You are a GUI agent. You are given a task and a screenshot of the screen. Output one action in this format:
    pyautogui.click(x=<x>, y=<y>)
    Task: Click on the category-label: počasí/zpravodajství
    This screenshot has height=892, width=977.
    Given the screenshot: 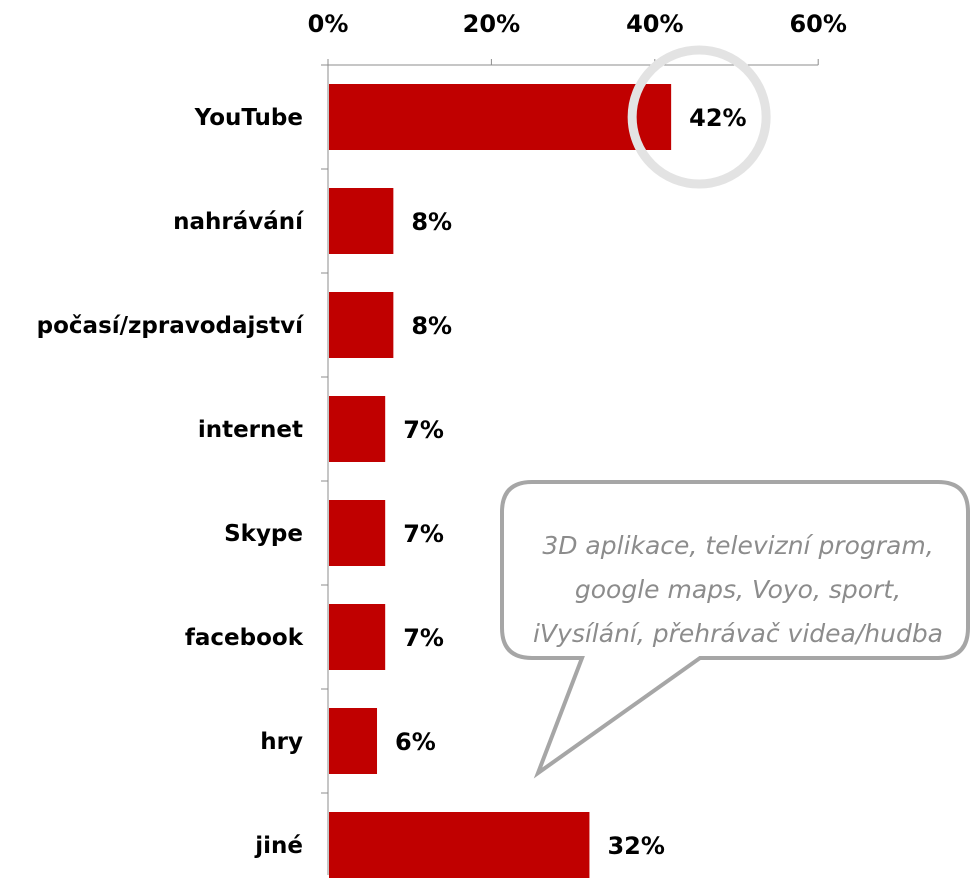 What is the action you would take?
    pyautogui.click(x=170, y=326)
    